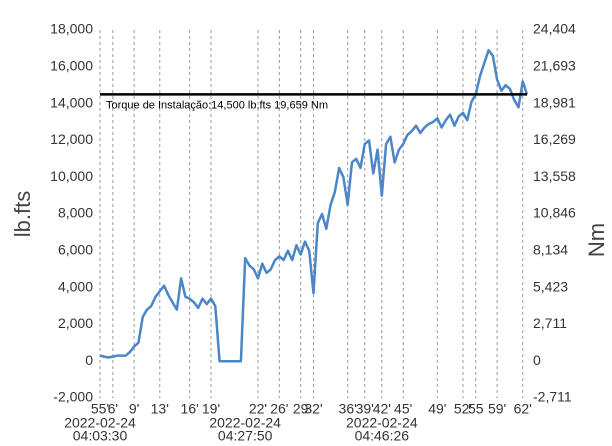 The image size is (612, 446). Describe the element at coordinates (73, 397) in the screenshot. I see `y-tick-label: -2,000` at that location.